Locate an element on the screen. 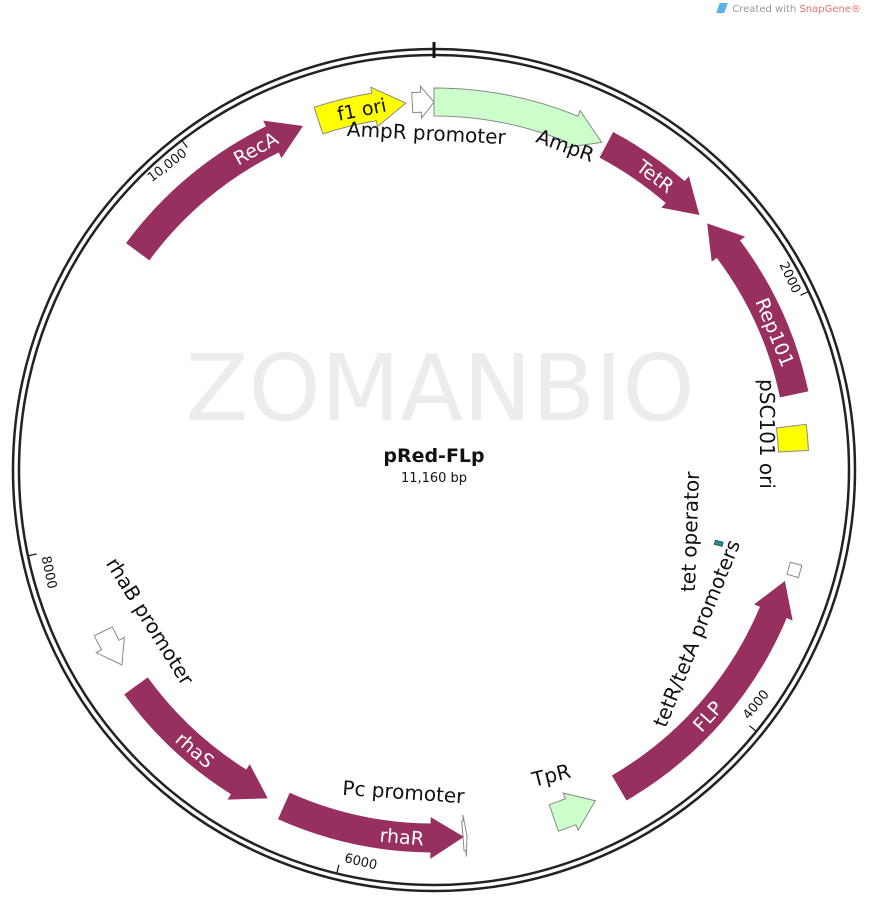 The height and width of the screenshot is (906, 869). feature-arrow-pc-promoter is located at coordinates (464, 835).